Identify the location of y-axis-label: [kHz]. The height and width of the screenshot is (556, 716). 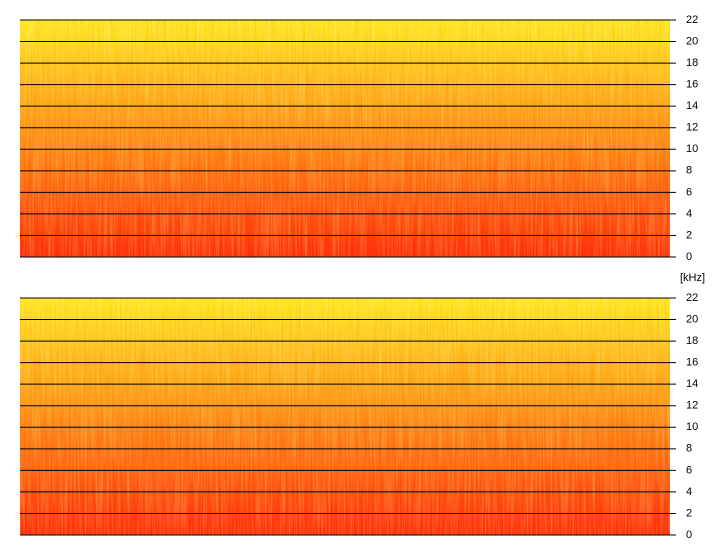
(692, 278).